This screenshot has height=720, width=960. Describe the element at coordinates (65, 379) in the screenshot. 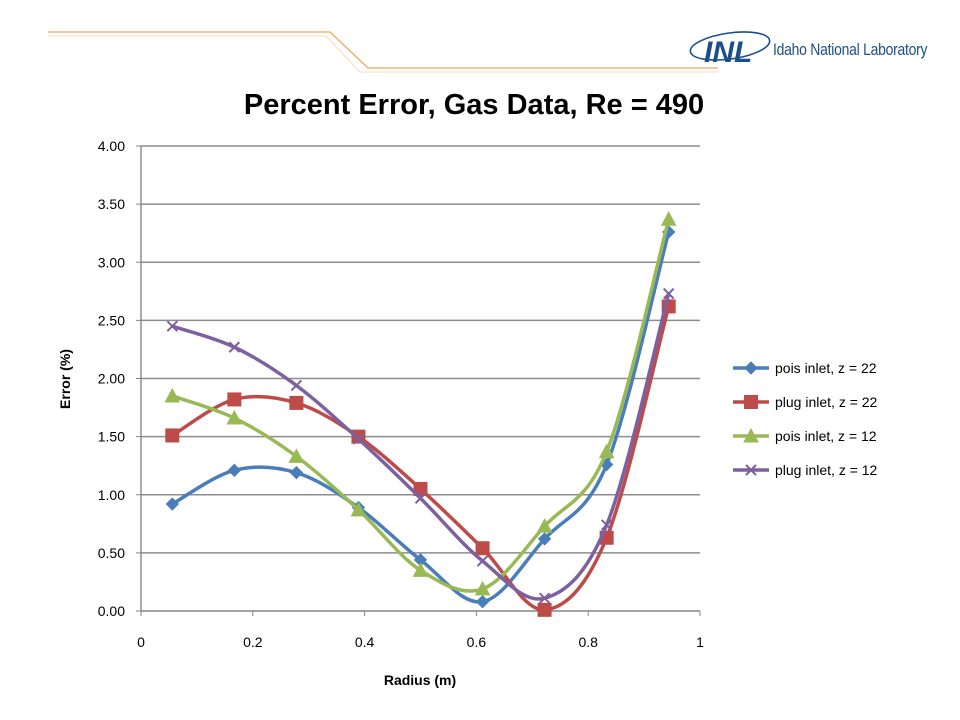

I see `y-axis-title: Error (%)` at that location.